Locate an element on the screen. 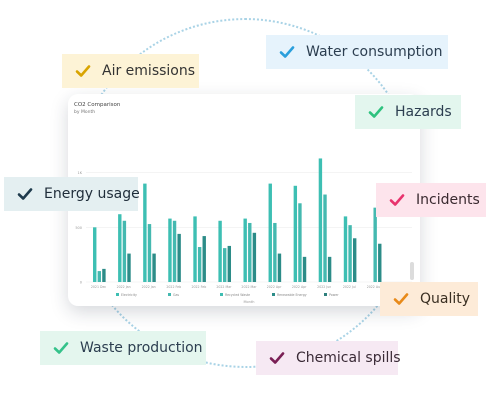  tag-label: Hazards is located at coordinates (423, 112).